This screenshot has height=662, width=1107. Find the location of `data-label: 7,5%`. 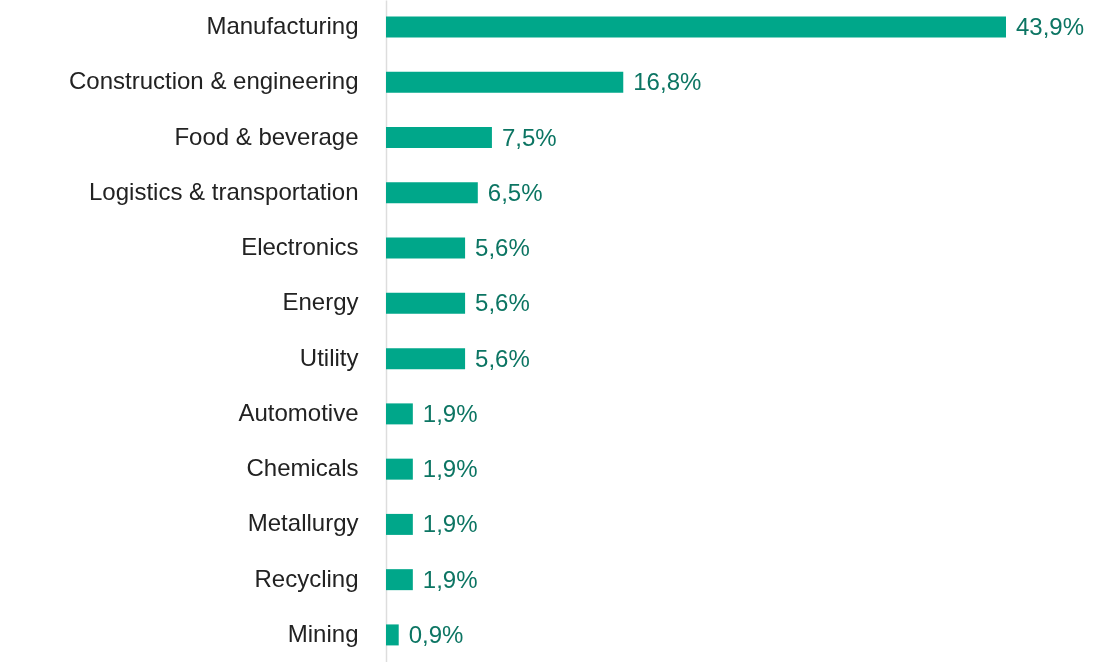

data-label: 7,5% is located at coordinates (529, 137).